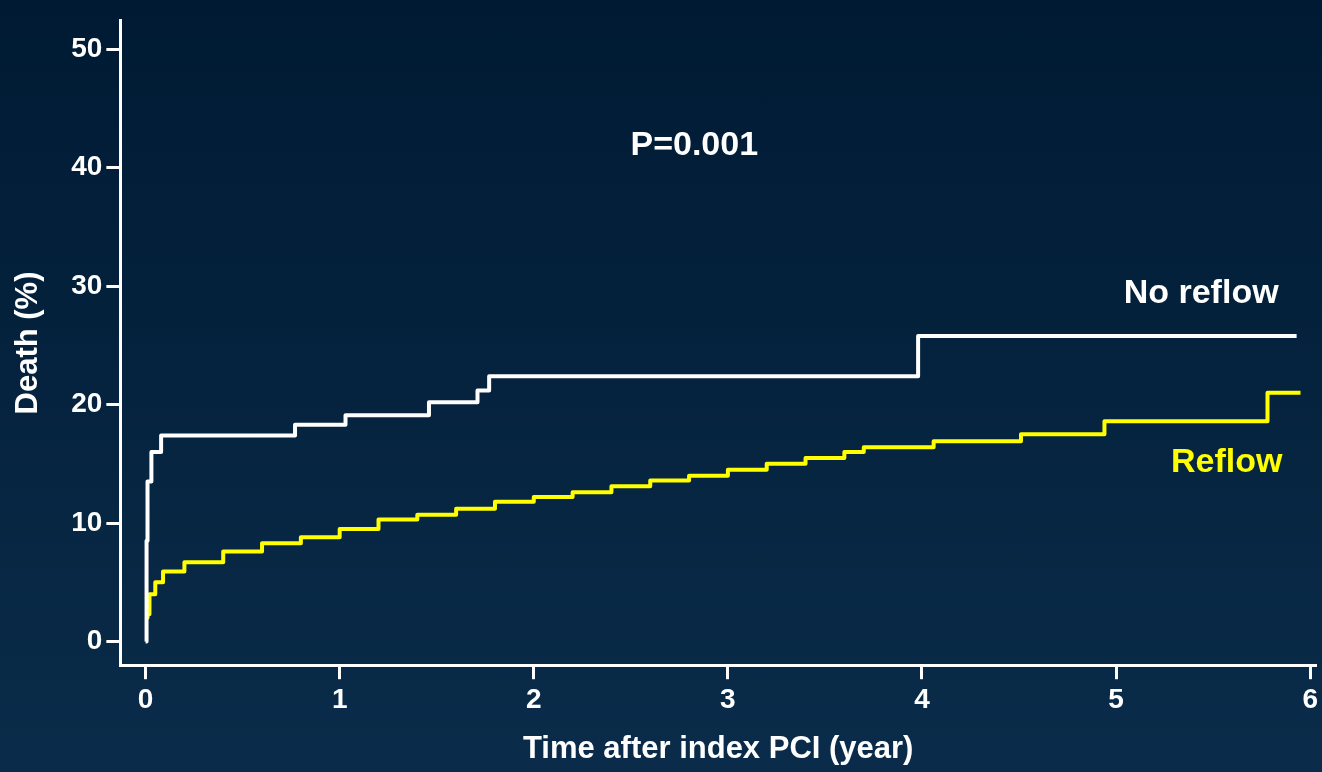 This screenshot has width=1322, height=772. What do you see at coordinates (87, 403) in the screenshot?
I see `y-tick-label: 20` at bounding box center [87, 403].